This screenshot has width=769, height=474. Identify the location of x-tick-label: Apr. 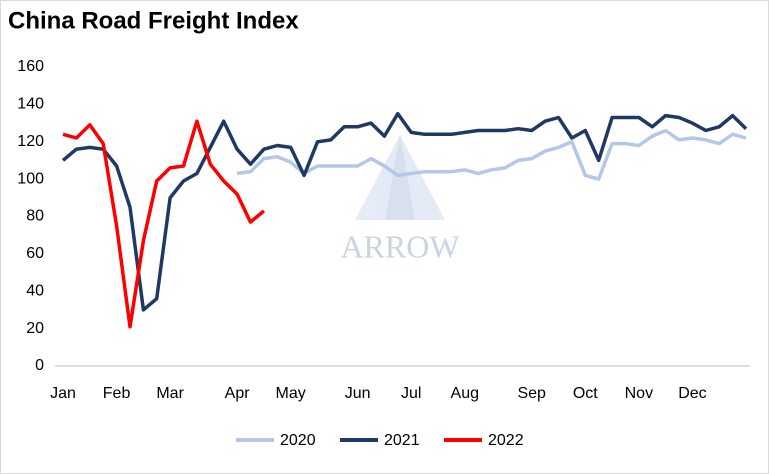
(238, 393).